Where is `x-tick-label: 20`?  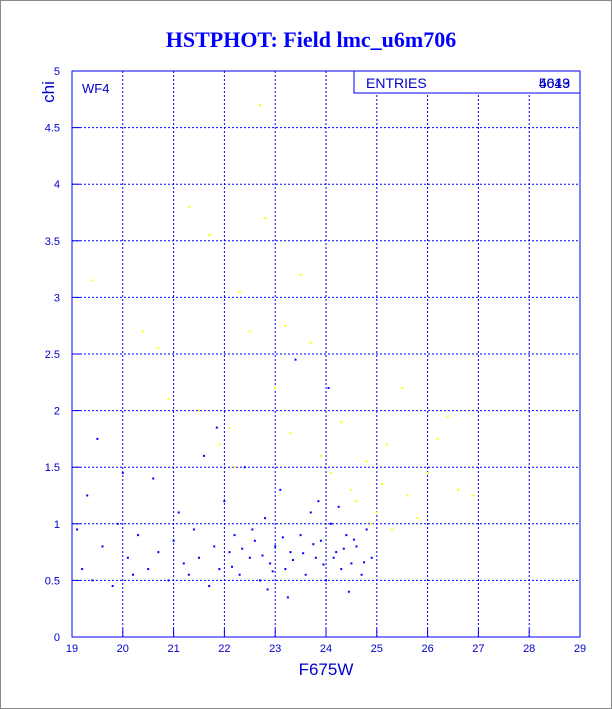
x-tick-label: 20 is located at coordinates (123, 649).